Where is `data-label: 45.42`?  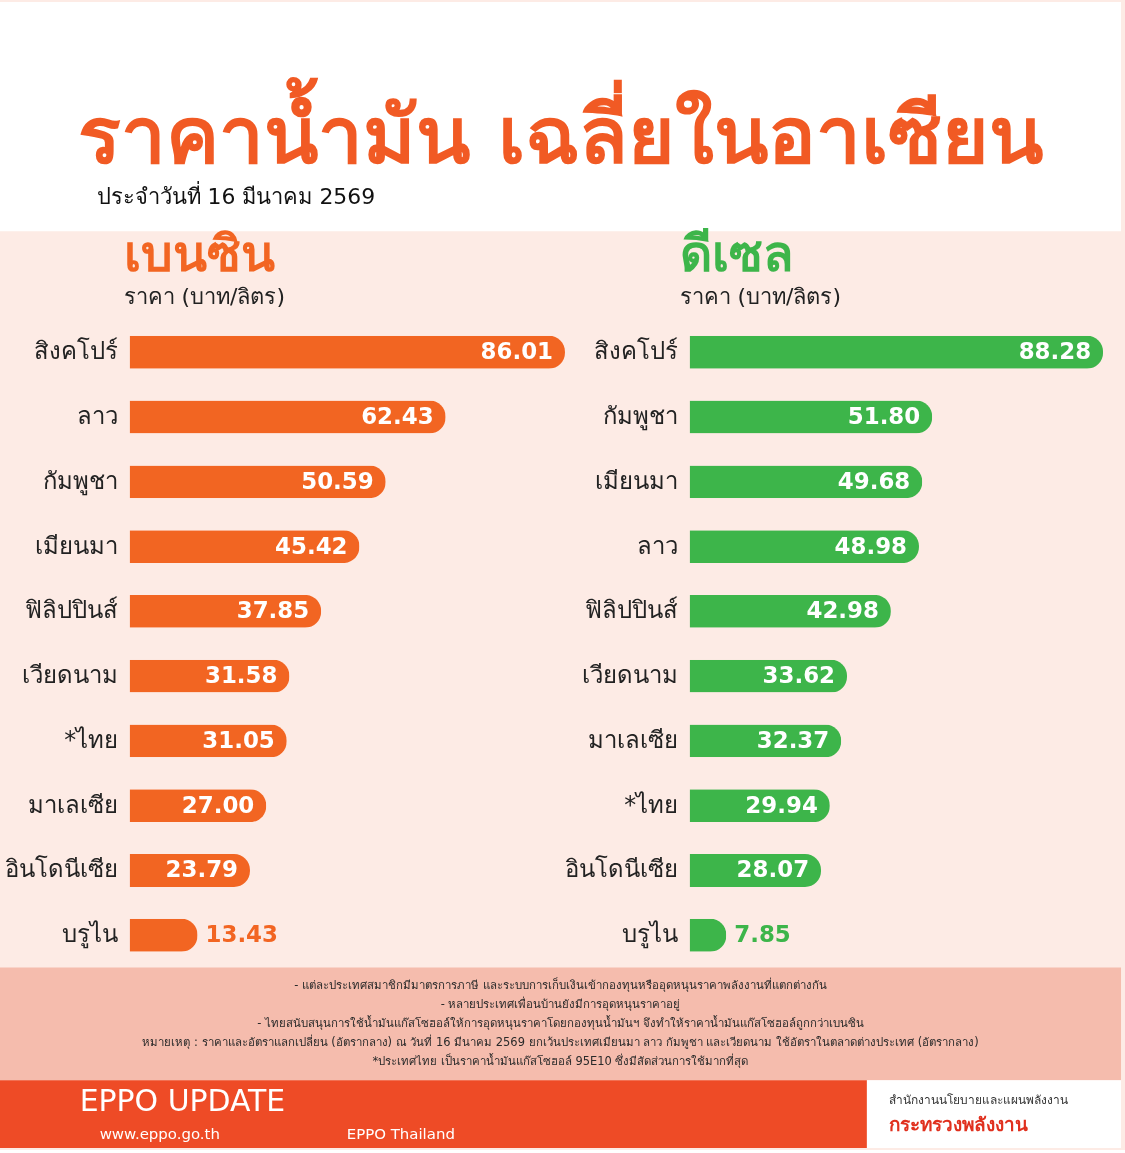
data-label: 45.42 is located at coordinates (311, 545).